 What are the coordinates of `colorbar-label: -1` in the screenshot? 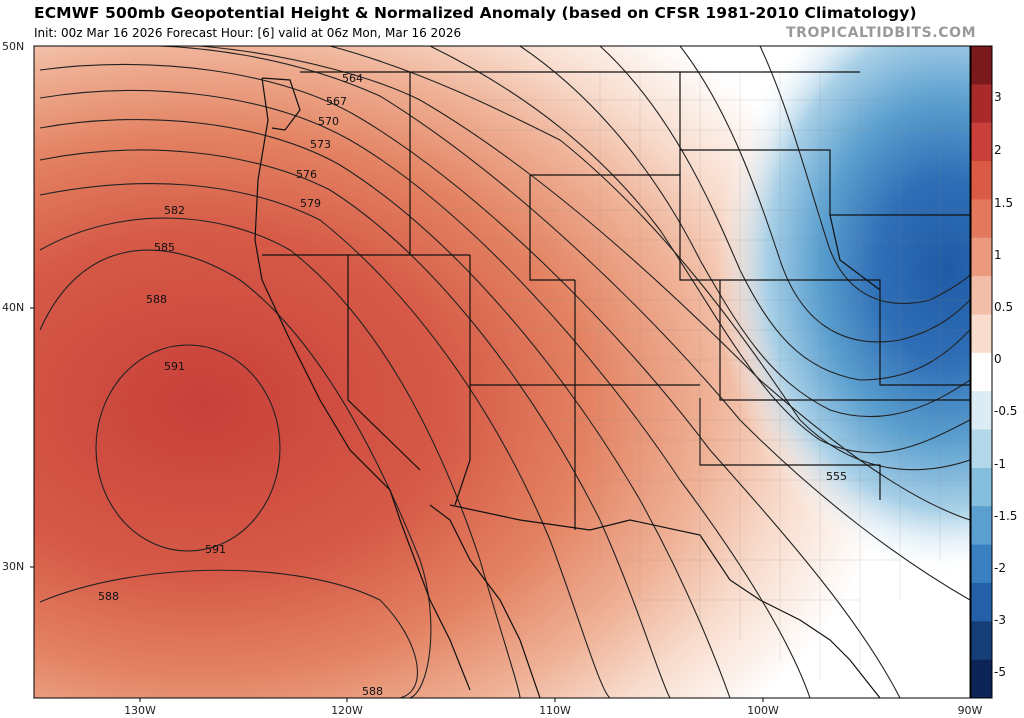 It's located at (1000, 464).